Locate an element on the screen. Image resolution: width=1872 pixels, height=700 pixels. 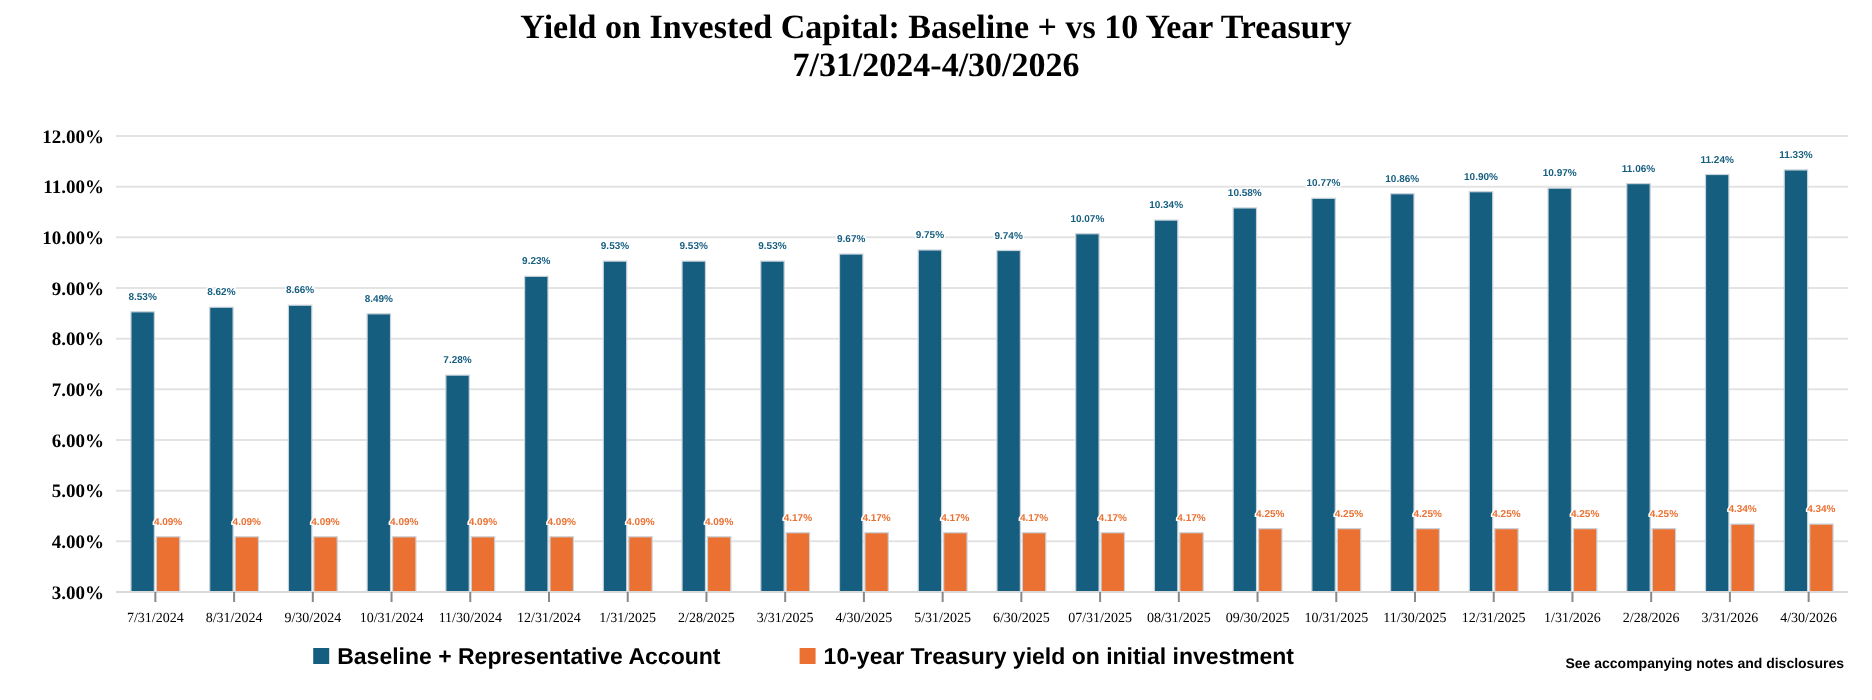
y-tick-label: 10.00% is located at coordinates (73, 239).